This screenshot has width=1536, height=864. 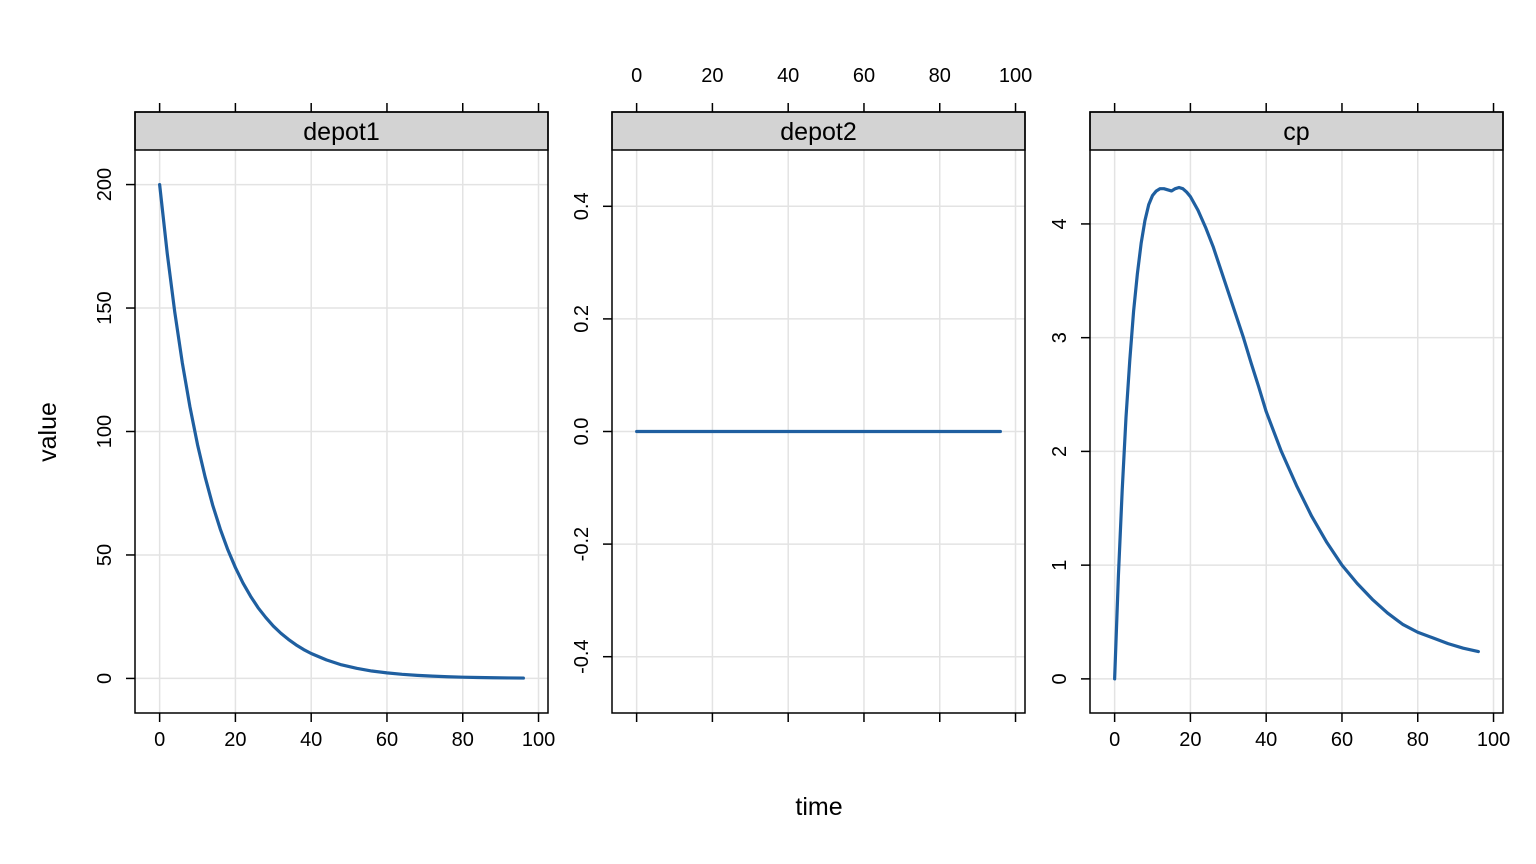 What do you see at coordinates (105, 307) in the screenshot?
I see `y-tick-label-depot1-3: 150` at bounding box center [105, 307].